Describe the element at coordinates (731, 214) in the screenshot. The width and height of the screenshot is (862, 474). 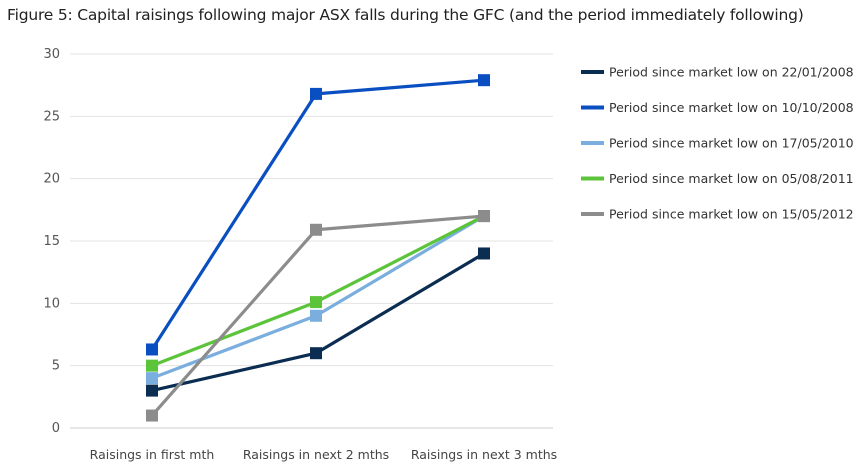
I see `legend-label: Period since market low on 15/05/2012` at that location.